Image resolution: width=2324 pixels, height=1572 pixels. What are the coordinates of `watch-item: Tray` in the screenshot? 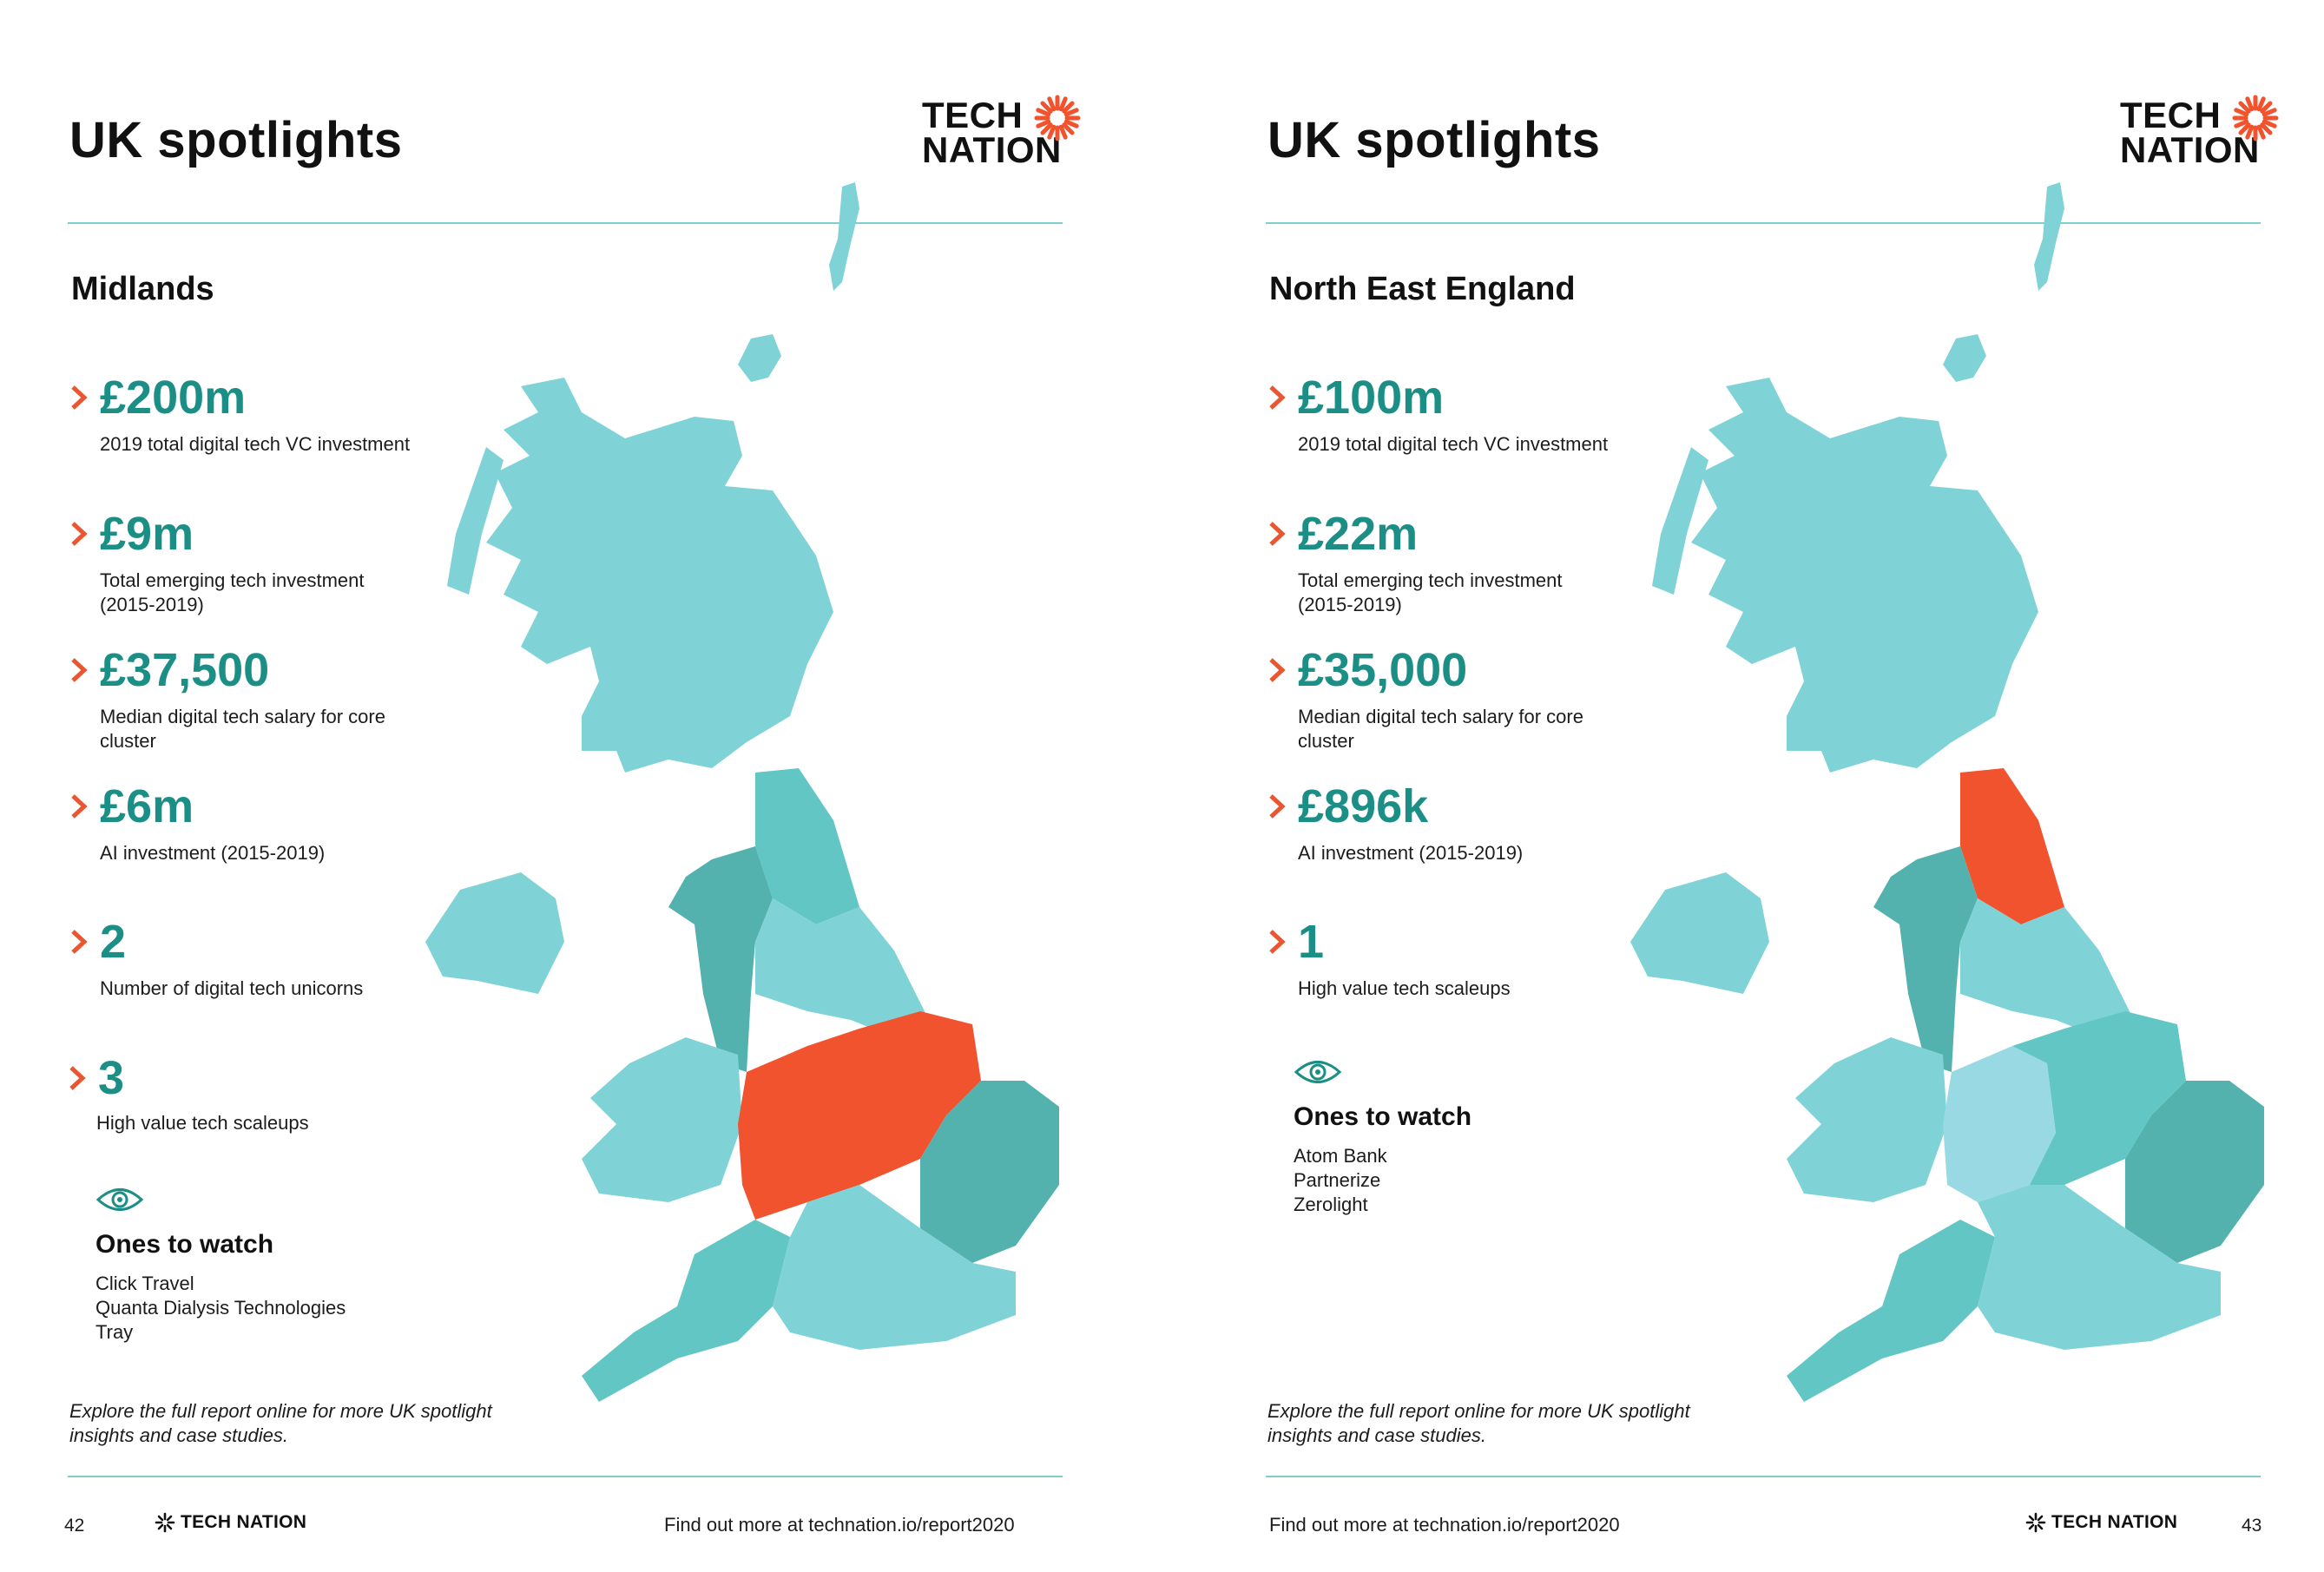 It's located at (114, 1332).